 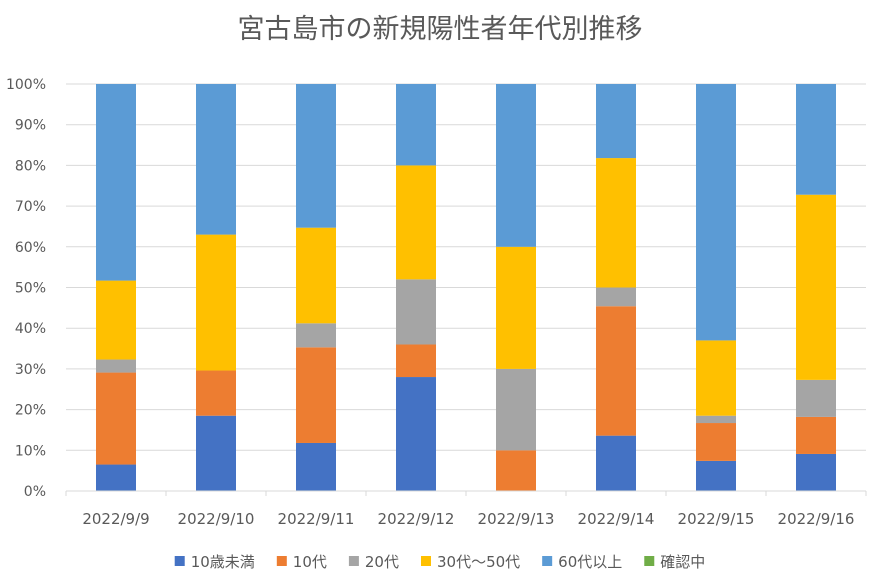 What do you see at coordinates (616, 519) in the screenshot?
I see `x-tick-label: 2022/9/14` at bounding box center [616, 519].